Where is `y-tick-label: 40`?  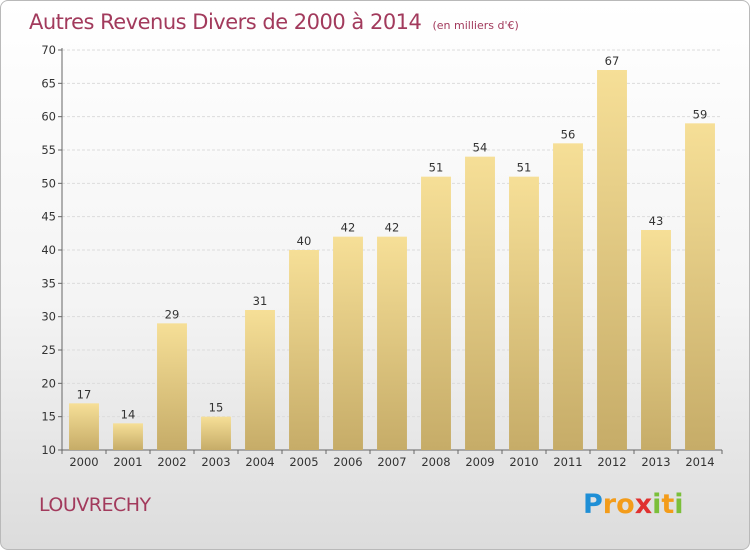 y-tick-label: 40 is located at coordinates (48, 250).